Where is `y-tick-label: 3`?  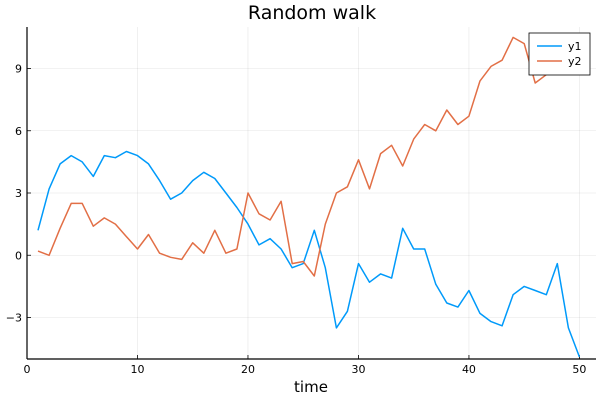 y-tick-label: 3 is located at coordinates (18, 193).